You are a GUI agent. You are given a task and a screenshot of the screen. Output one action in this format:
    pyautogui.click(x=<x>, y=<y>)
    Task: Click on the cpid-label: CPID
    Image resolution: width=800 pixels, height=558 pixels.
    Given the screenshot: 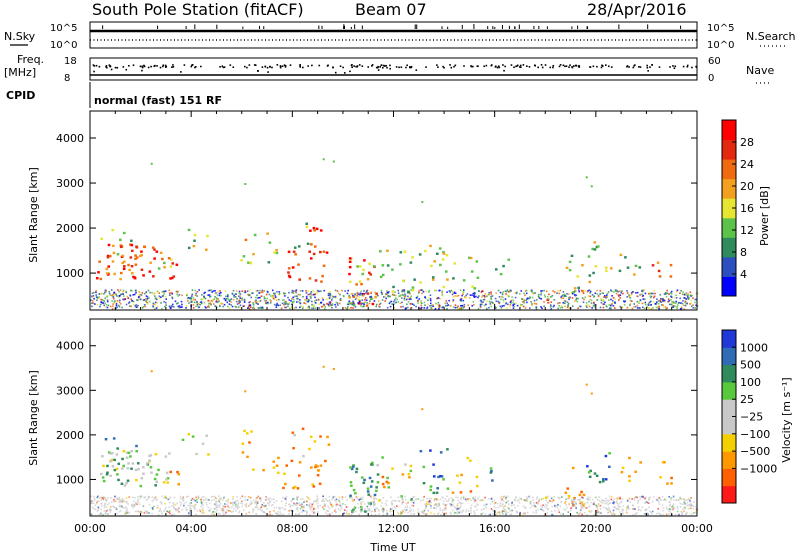 What is the action you would take?
    pyautogui.click(x=20, y=95)
    